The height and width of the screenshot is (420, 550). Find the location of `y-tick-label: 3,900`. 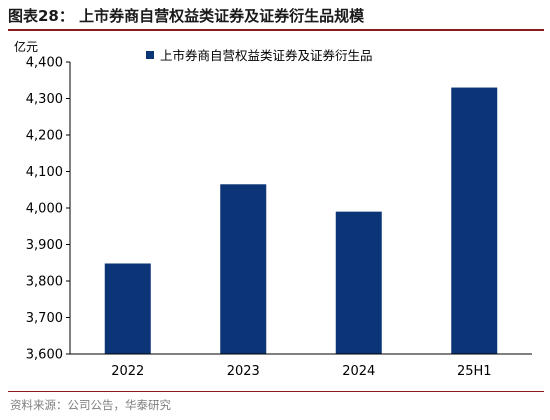

y-tick-label: 3,900 is located at coordinates (44, 245).